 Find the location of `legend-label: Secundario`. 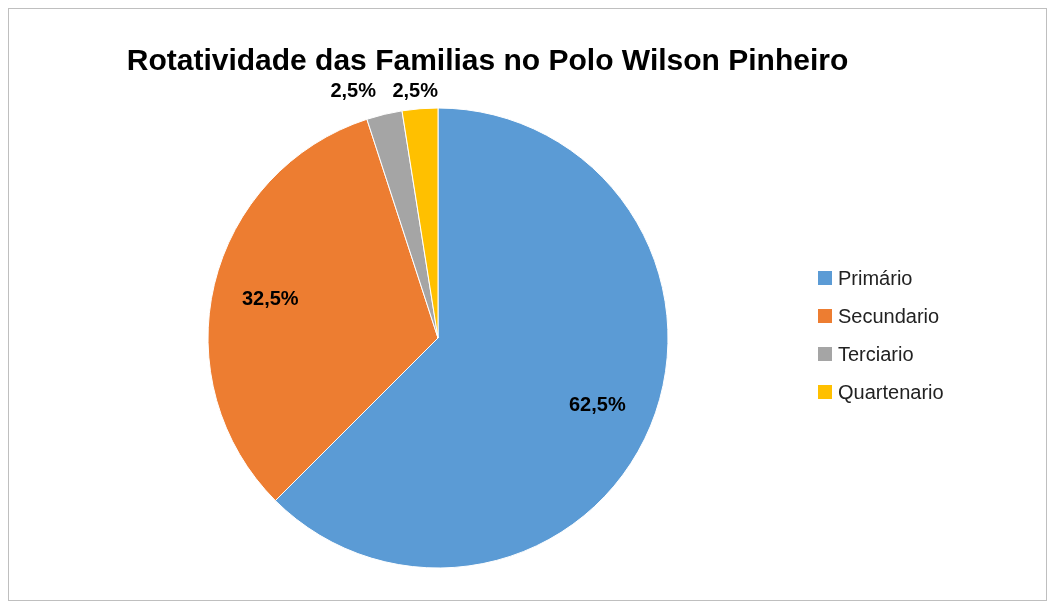

legend-label: Secundario is located at coordinates (889, 316).